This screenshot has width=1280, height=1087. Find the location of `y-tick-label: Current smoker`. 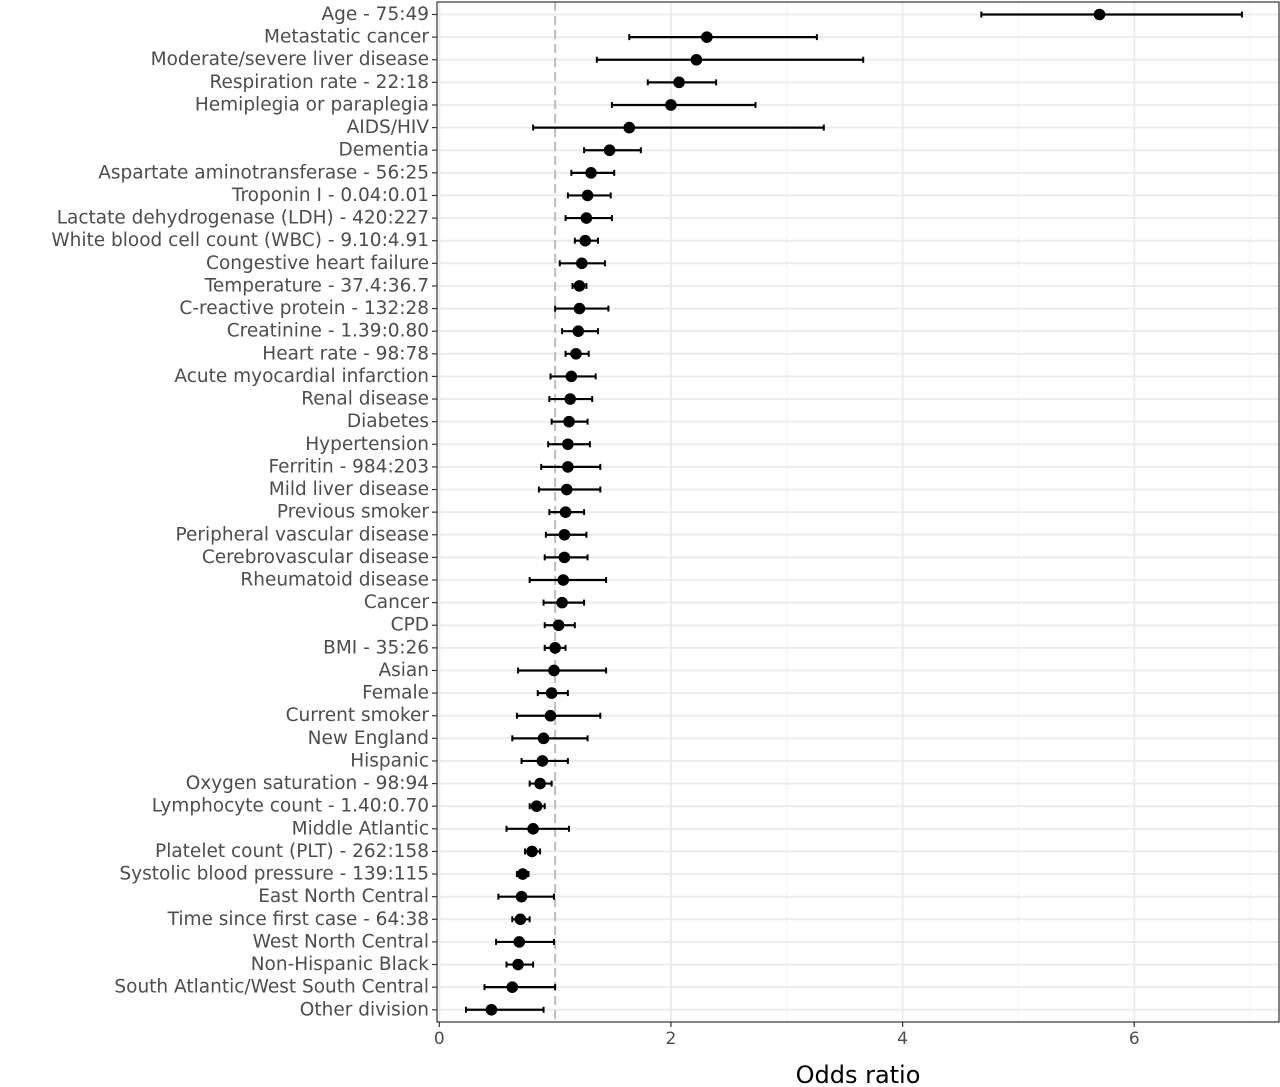

y-tick-label: Current smoker is located at coordinates (358, 715).